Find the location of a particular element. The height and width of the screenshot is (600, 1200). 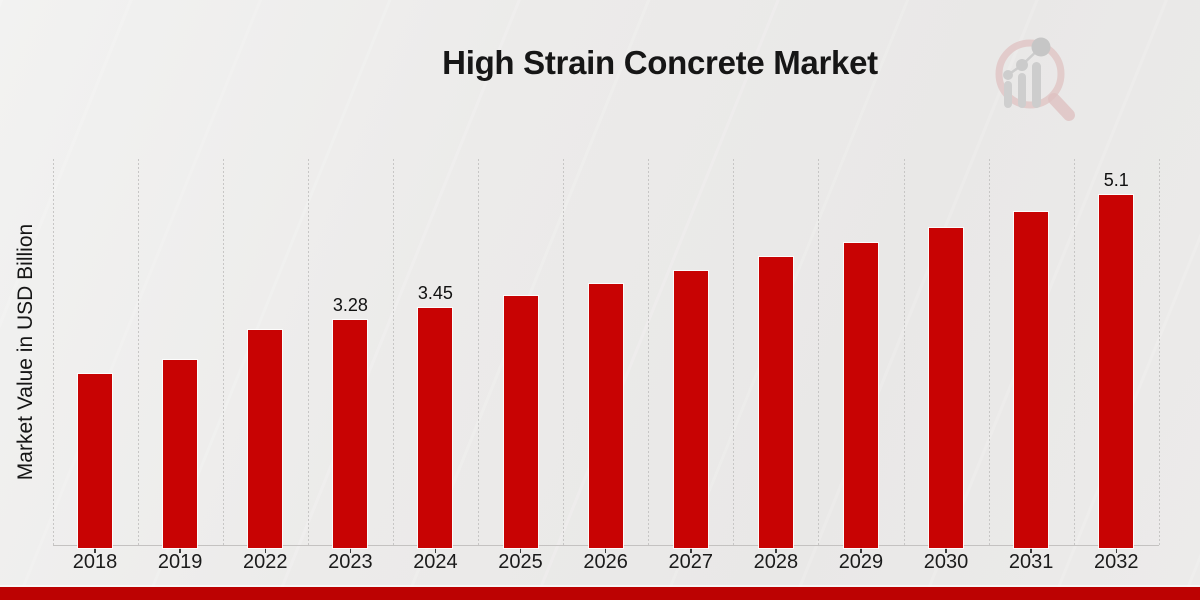

y-axis-title: Market Value in USD Billion is located at coordinates (25, 352).